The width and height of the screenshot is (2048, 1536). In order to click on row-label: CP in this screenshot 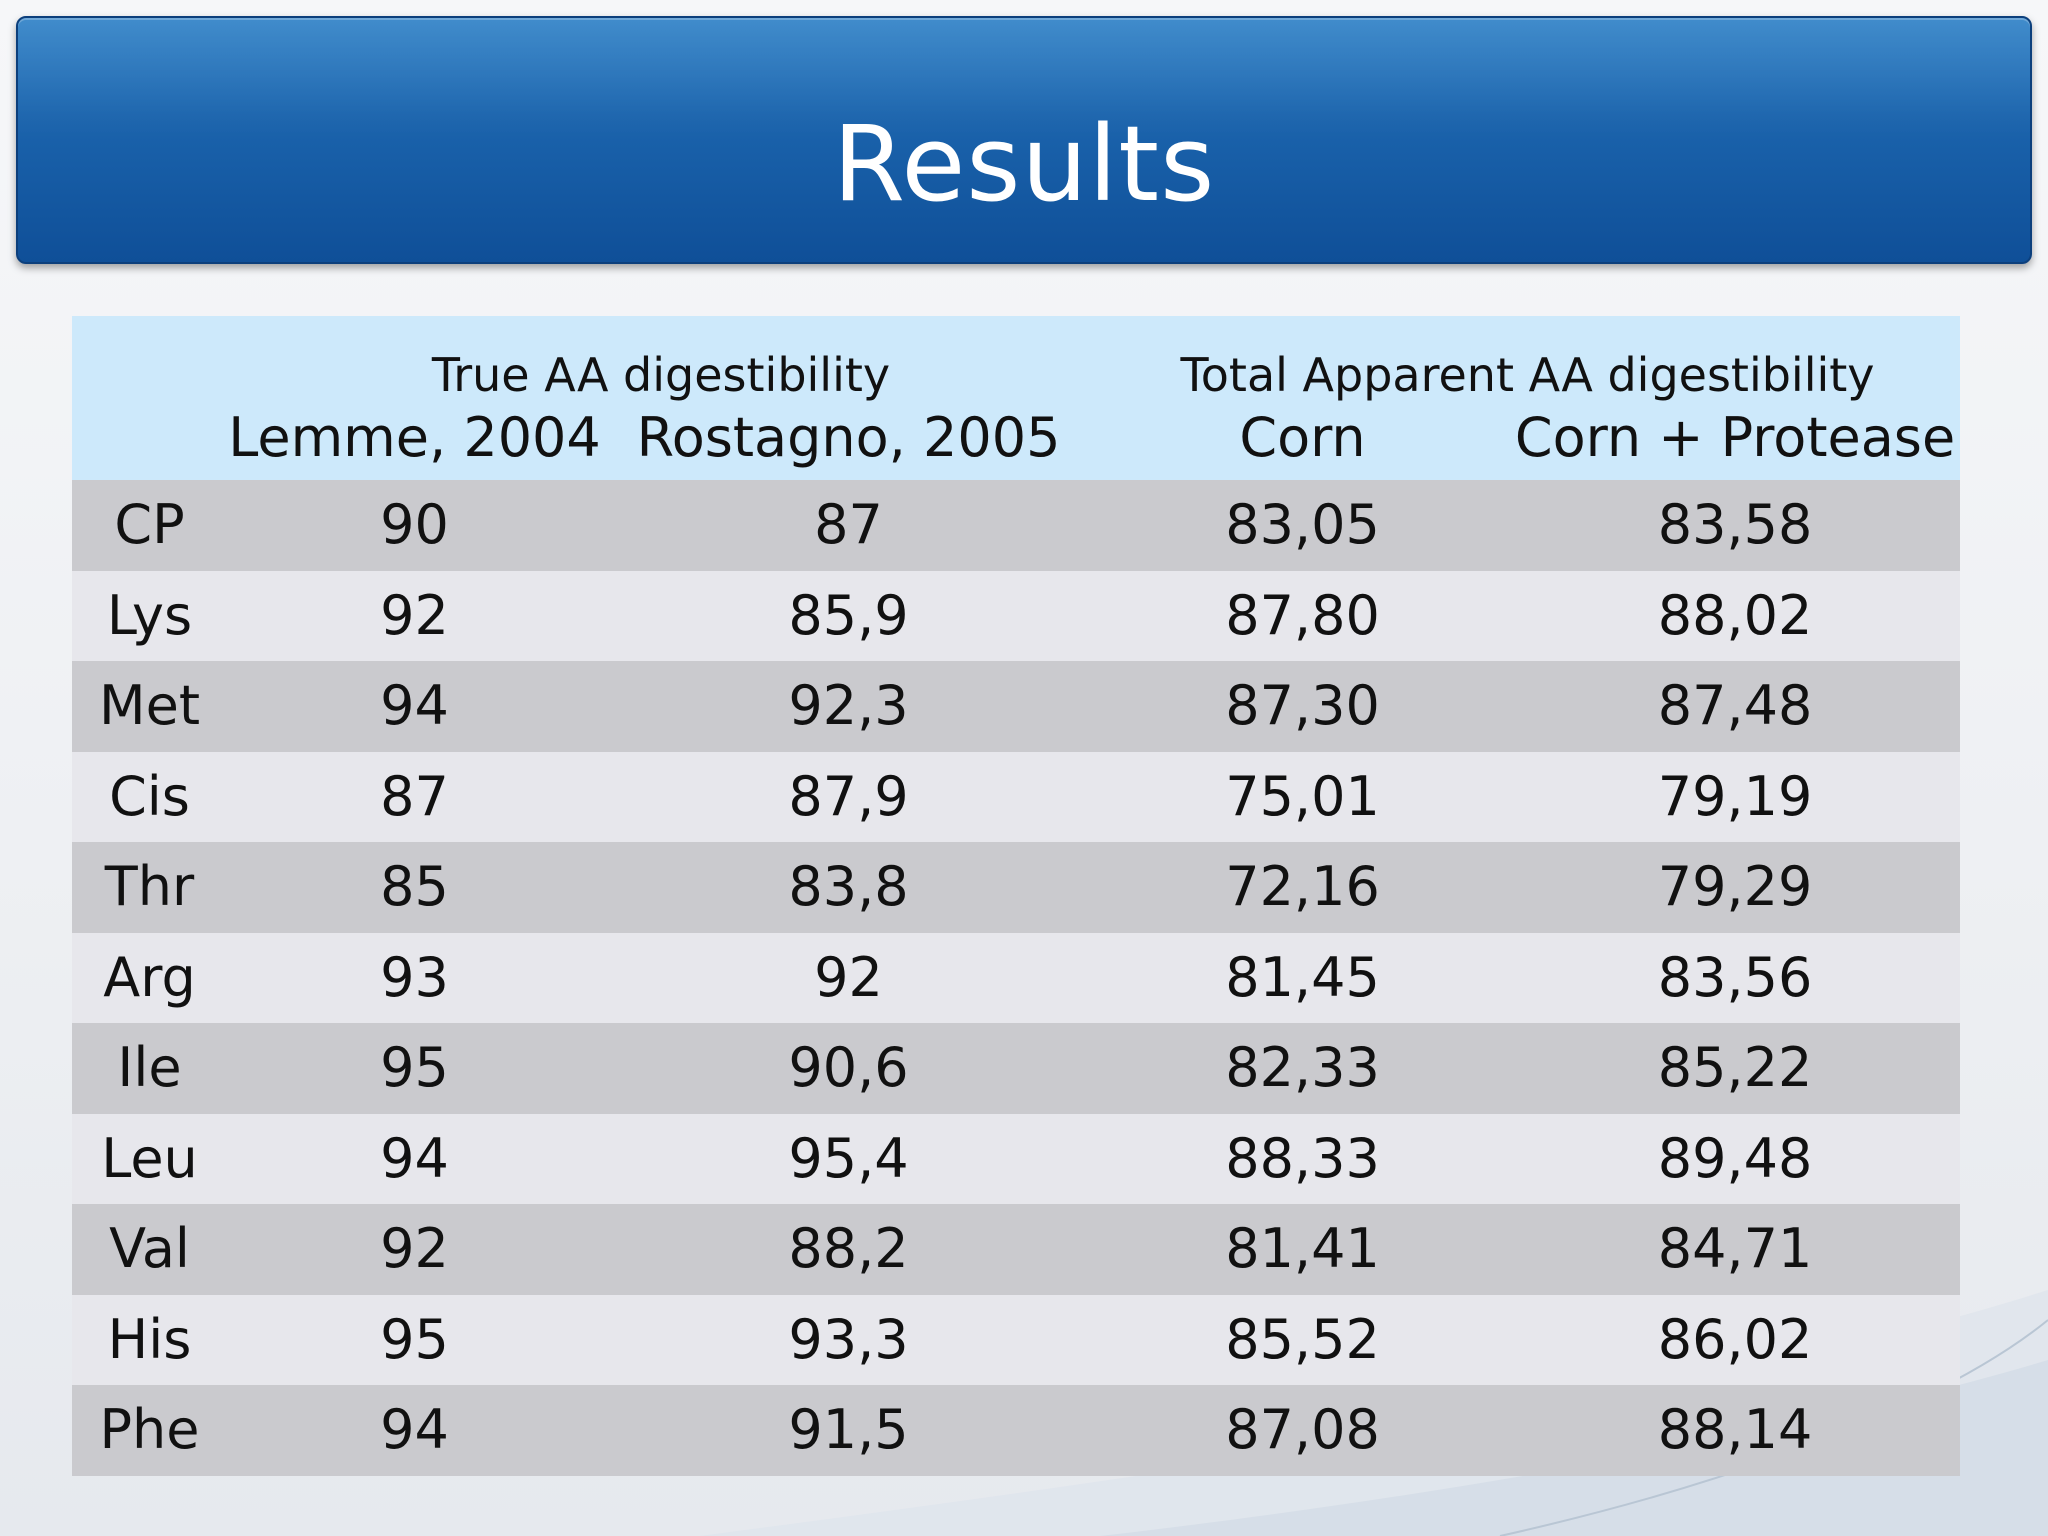, I will do `click(149, 525)`.